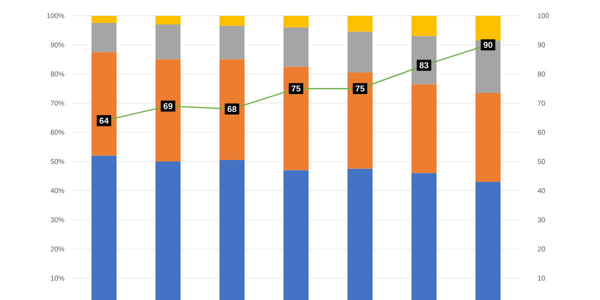 This screenshot has height=300, width=600. What do you see at coordinates (488, 45) in the screenshot?
I see `data-label: 90` at bounding box center [488, 45].